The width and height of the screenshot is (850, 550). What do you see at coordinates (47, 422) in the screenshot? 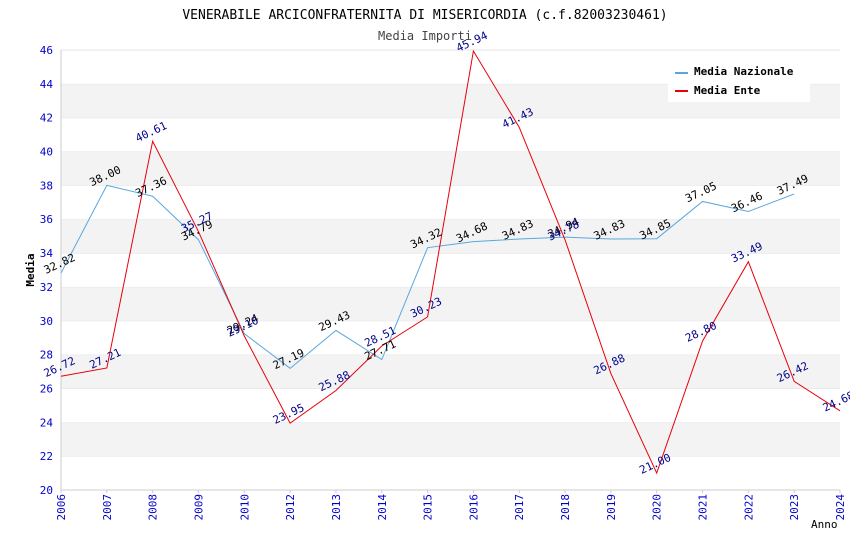
I see `y-tick-label: 24` at bounding box center [47, 422].